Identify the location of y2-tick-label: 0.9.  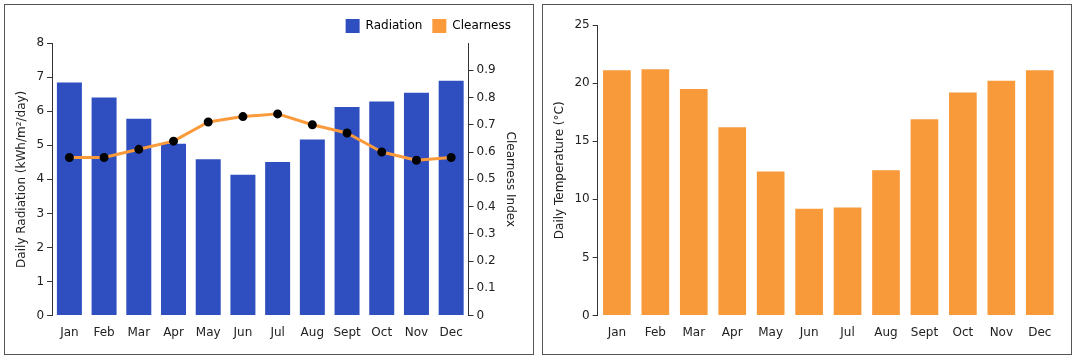
(486, 69).